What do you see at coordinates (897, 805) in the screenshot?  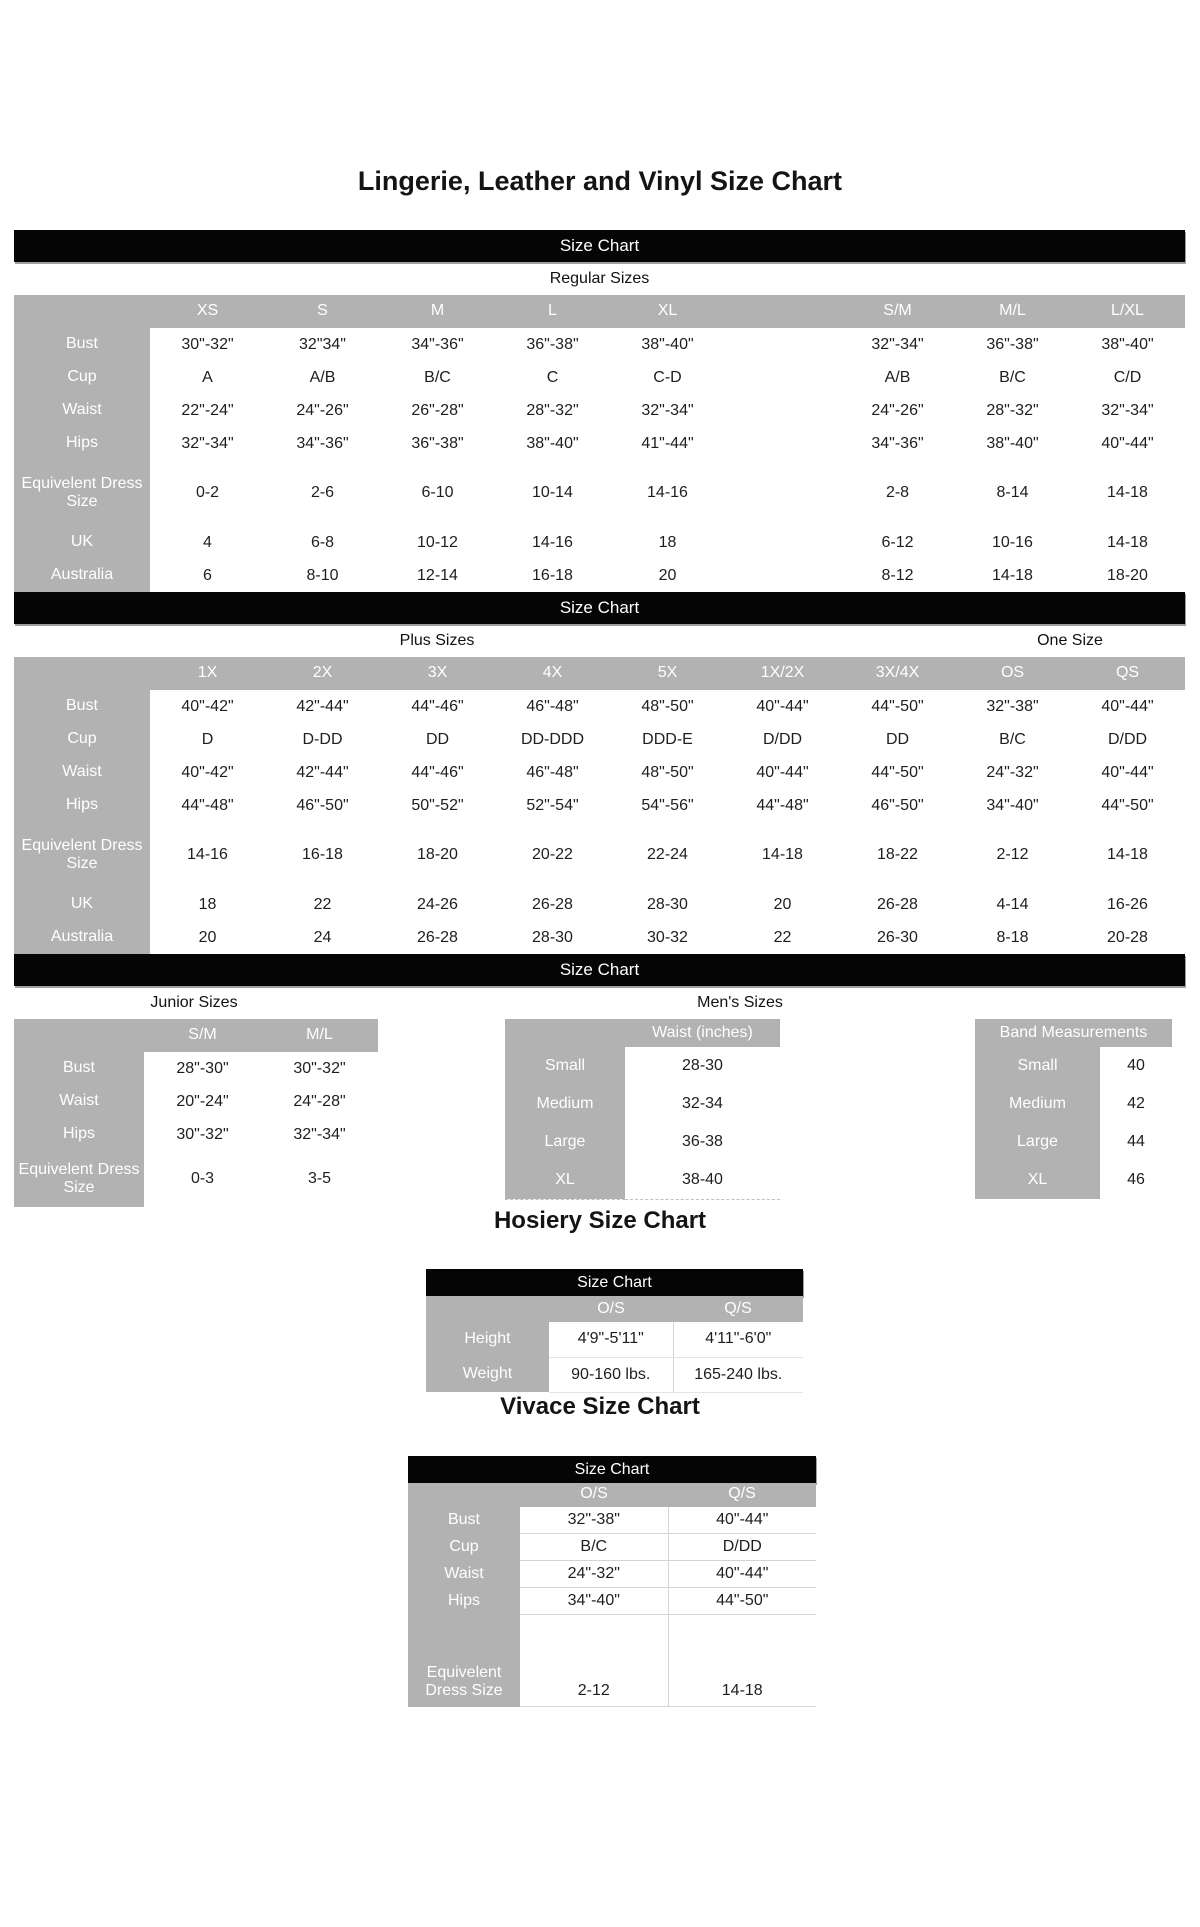 I see `data-cell: 46"-50"` at bounding box center [897, 805].